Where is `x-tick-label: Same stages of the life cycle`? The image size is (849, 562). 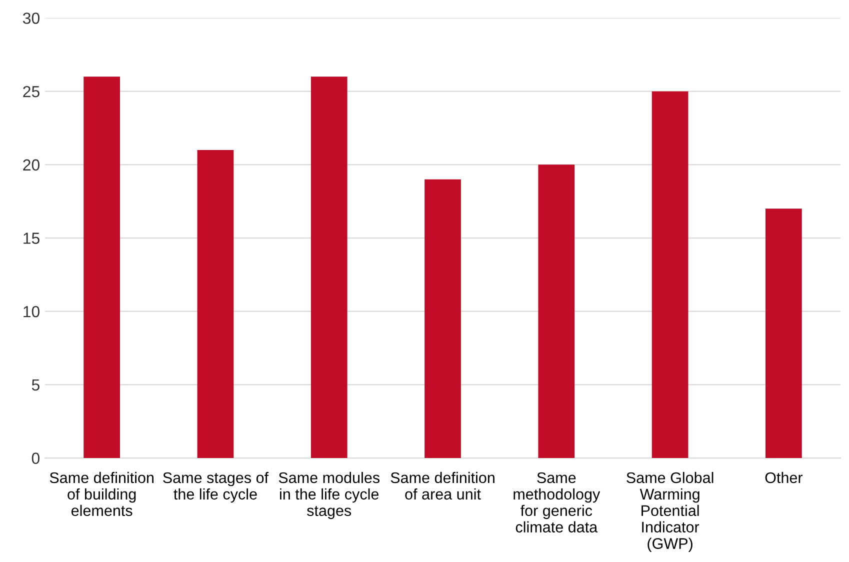 x-tick-label: Same stages of the life cycle is located at coordinates (216, 487).